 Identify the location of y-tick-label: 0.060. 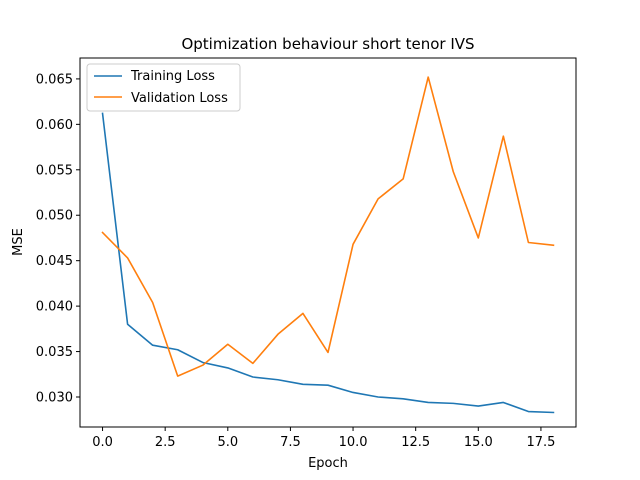
(54, 125).